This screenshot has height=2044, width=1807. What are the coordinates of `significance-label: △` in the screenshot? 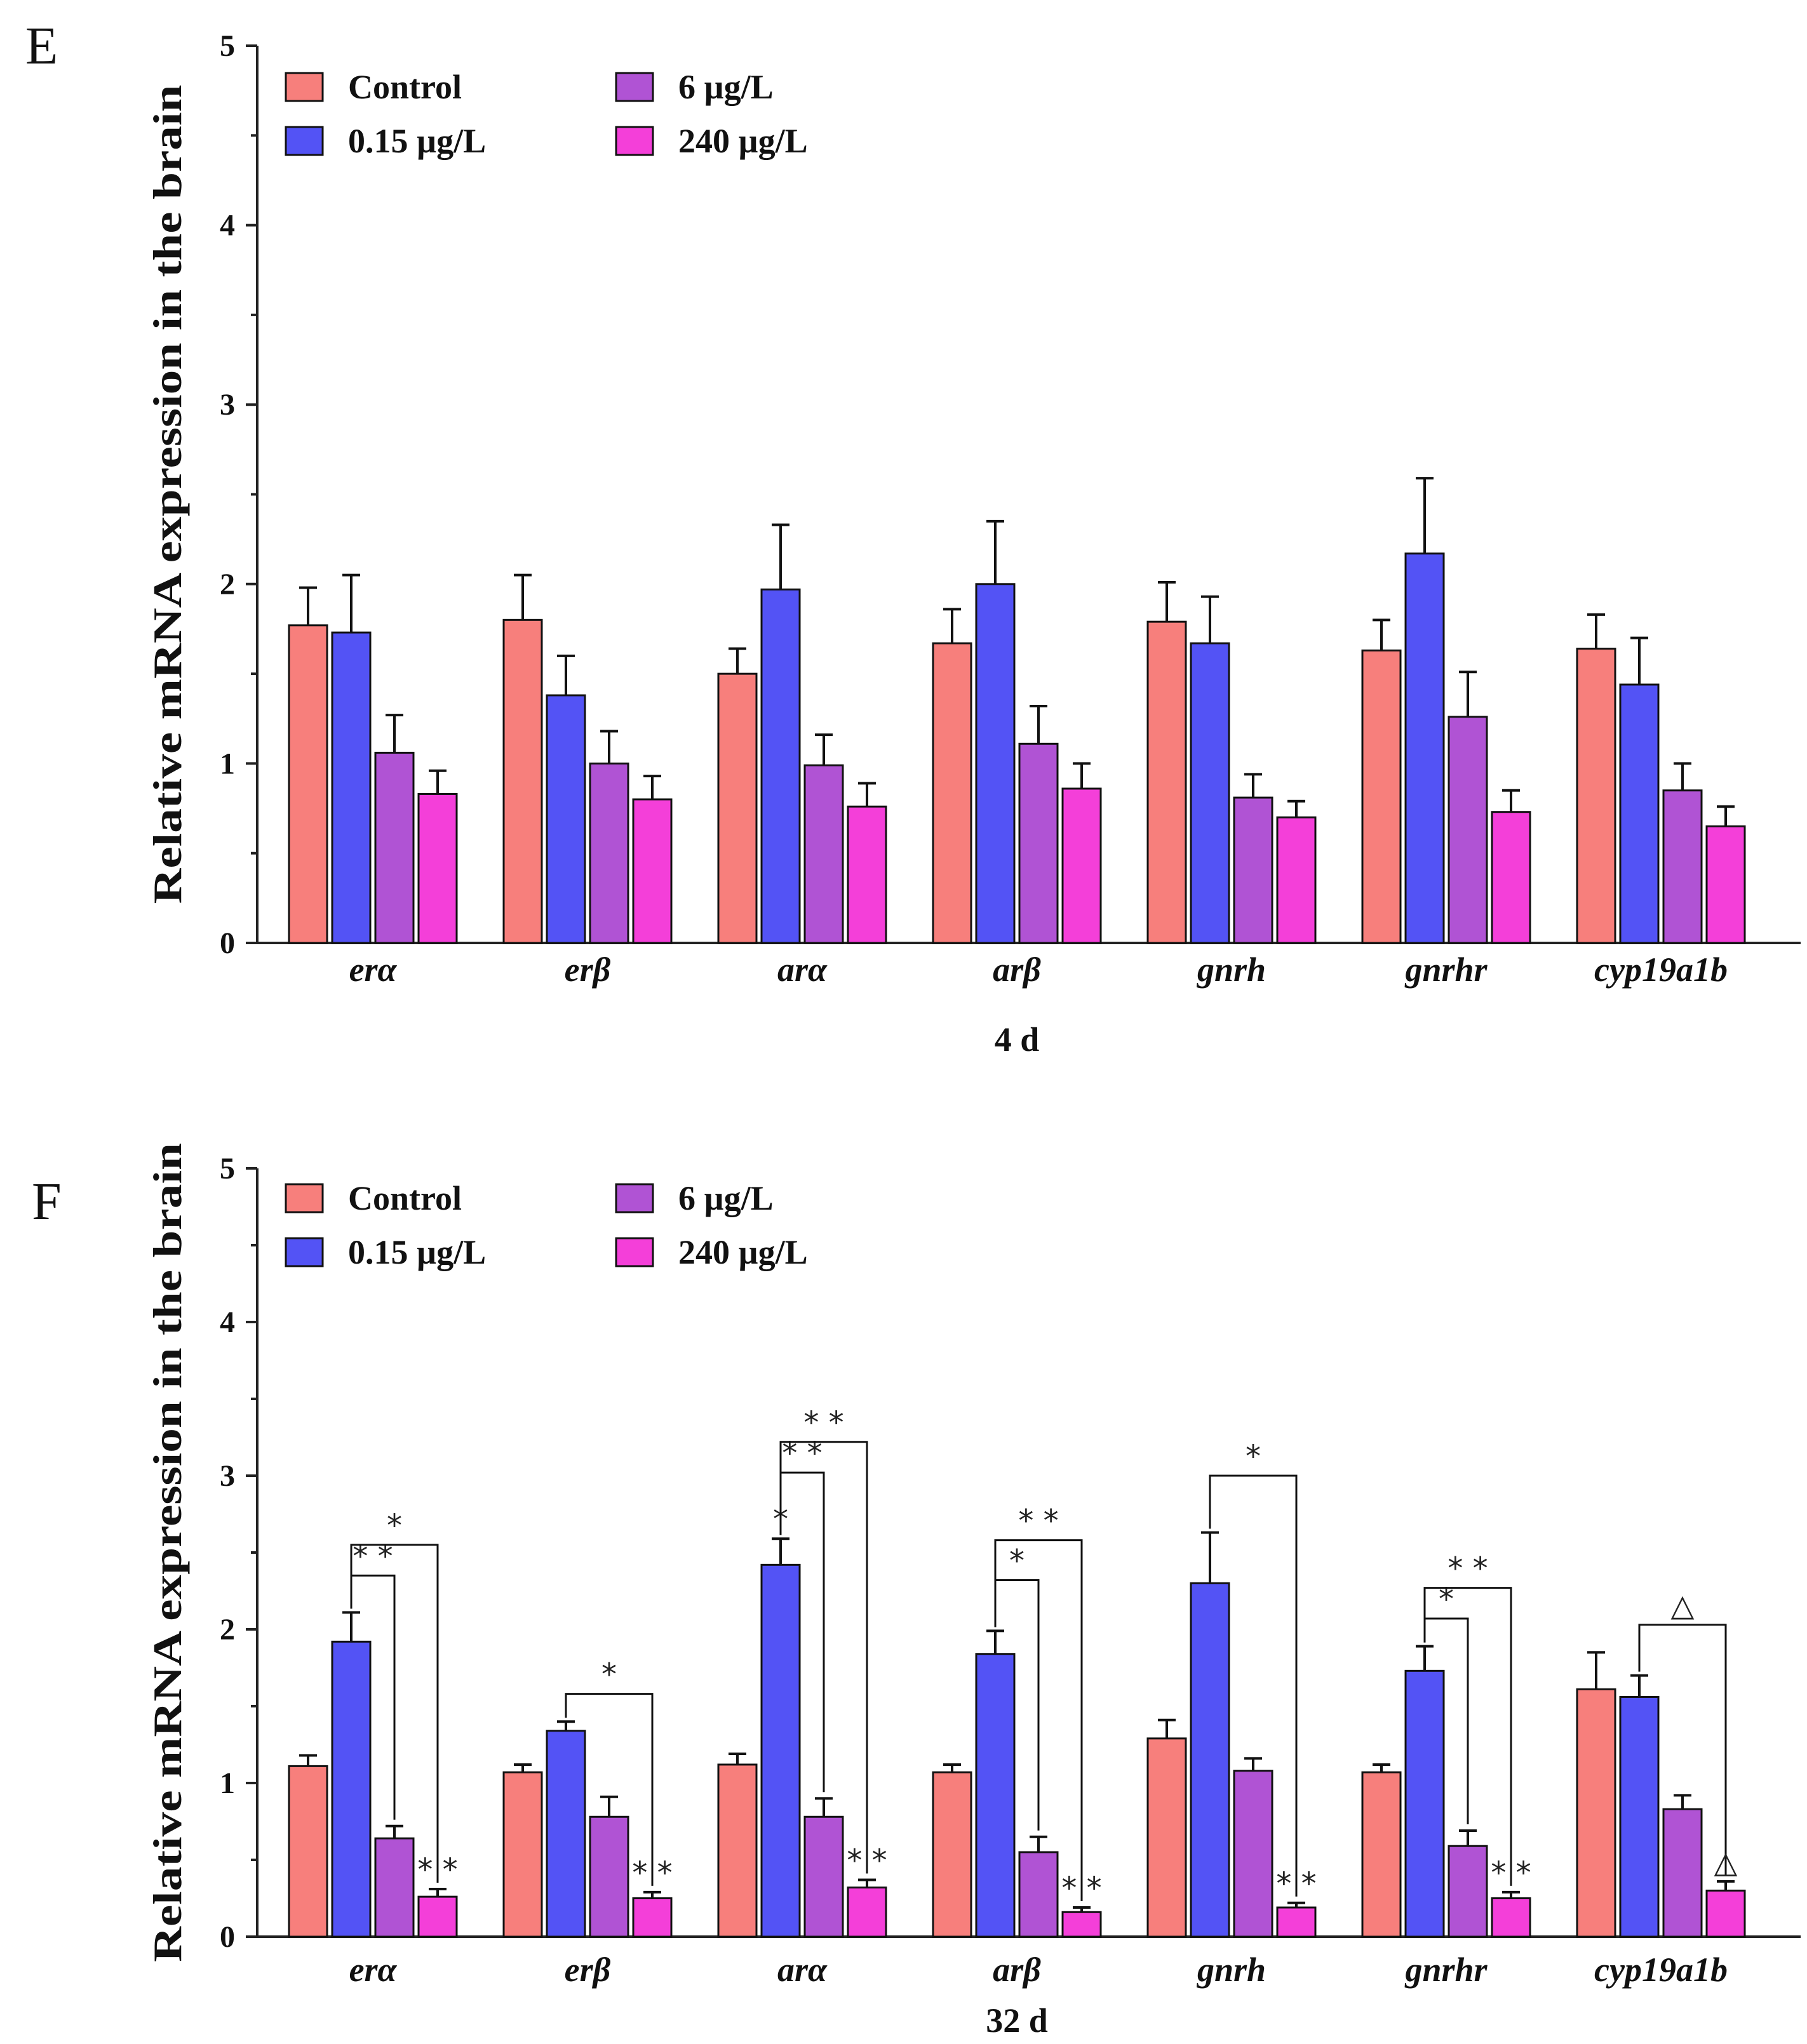 It's located at (1726, 1863).